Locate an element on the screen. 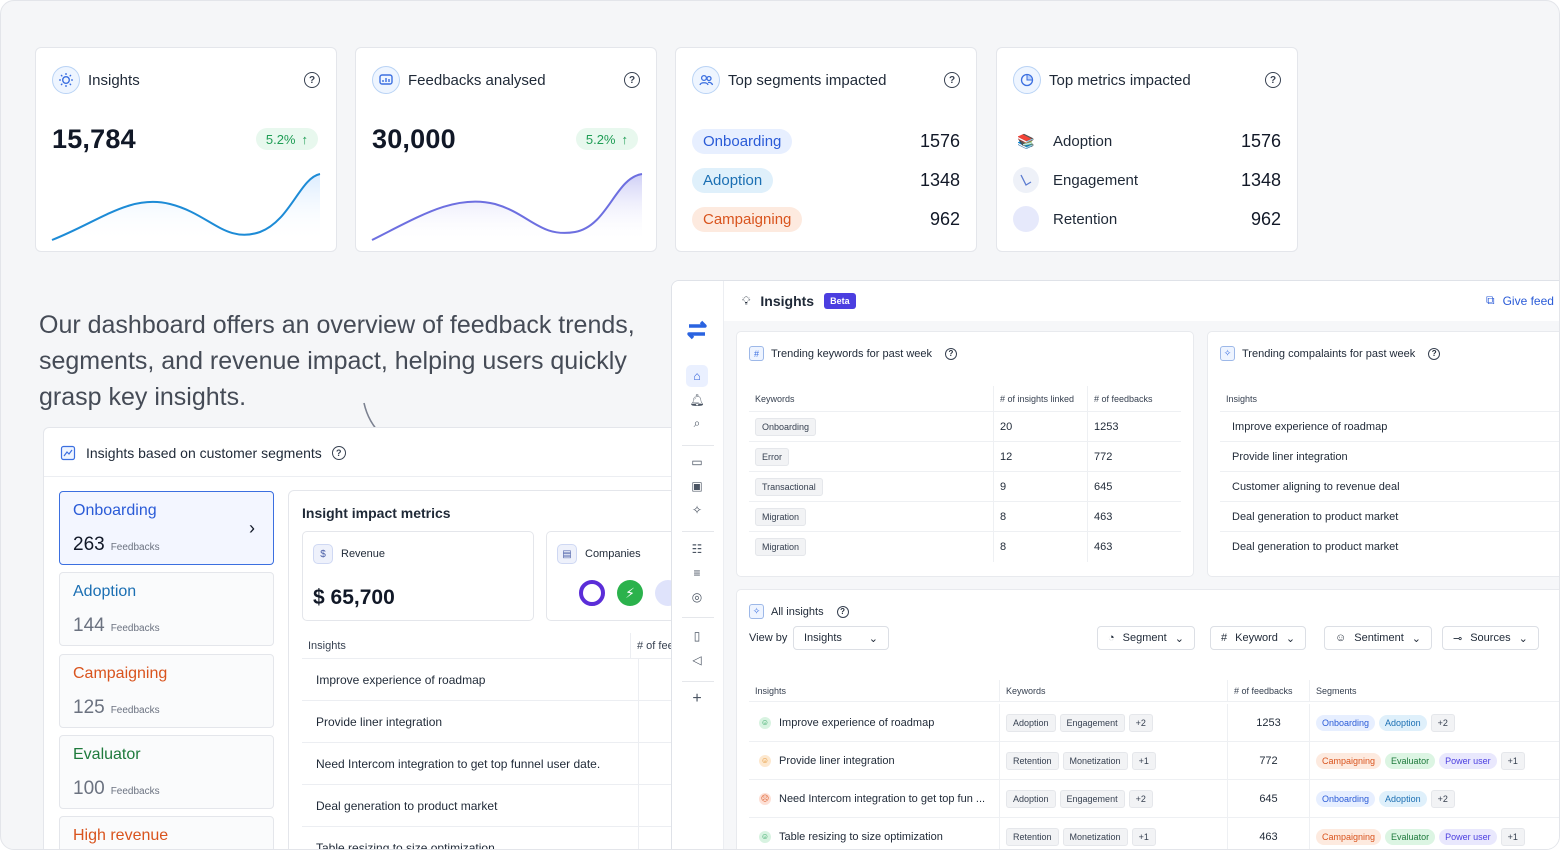 The width and height of the screenshot is (1560, 850). segment-value: 1576 is located at coordinates (939, 140).